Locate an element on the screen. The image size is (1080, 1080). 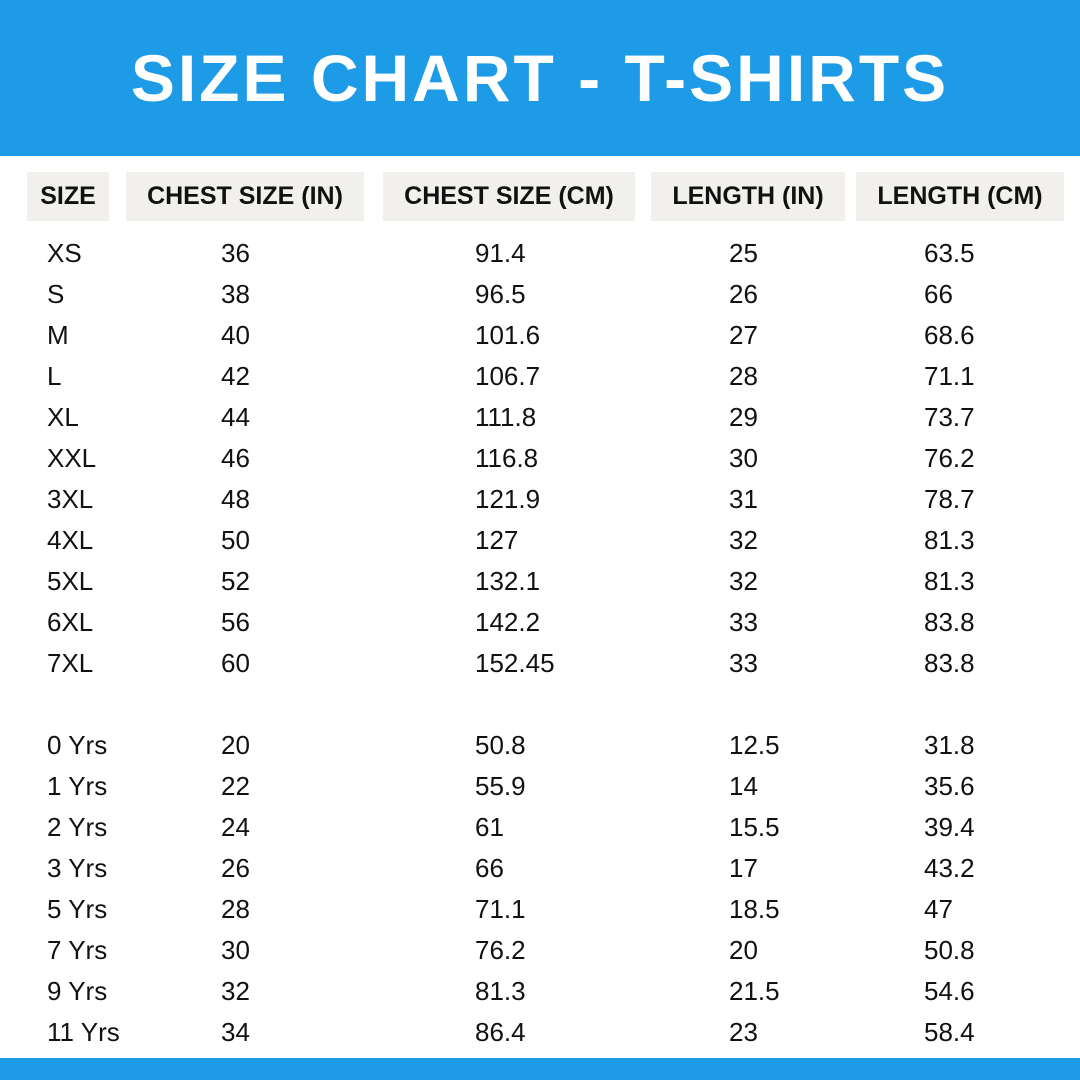
cell-chest-in: 24 is located at coordinates (235, 827).